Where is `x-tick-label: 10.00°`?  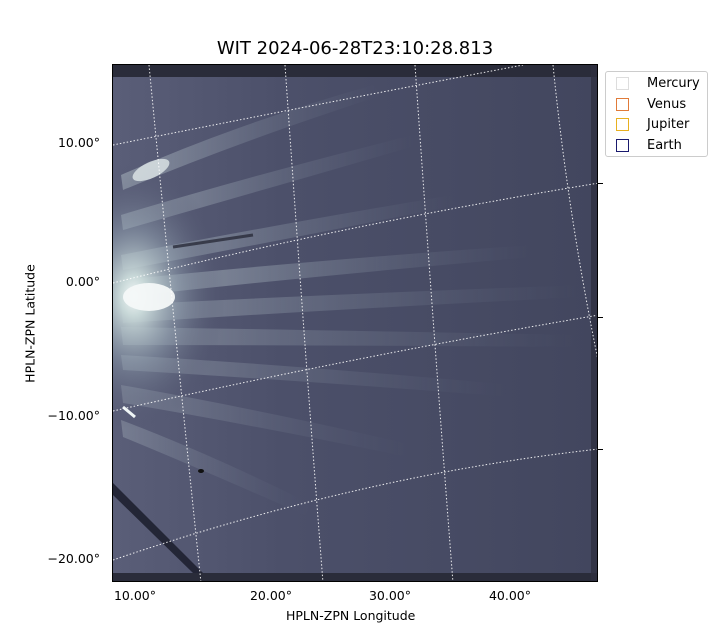 x-tick-label: 10.00° is located at coordinates (135, 595).